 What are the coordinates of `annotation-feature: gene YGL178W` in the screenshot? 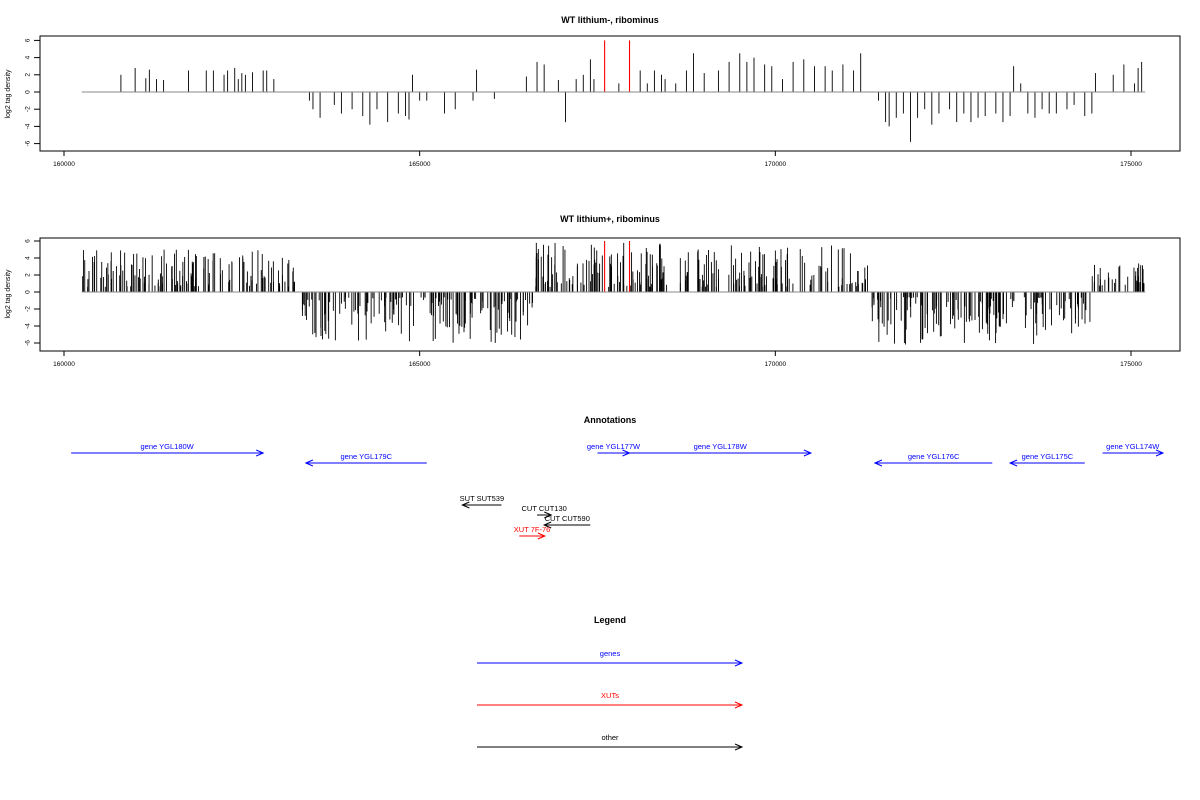 It's located at (721, 449).